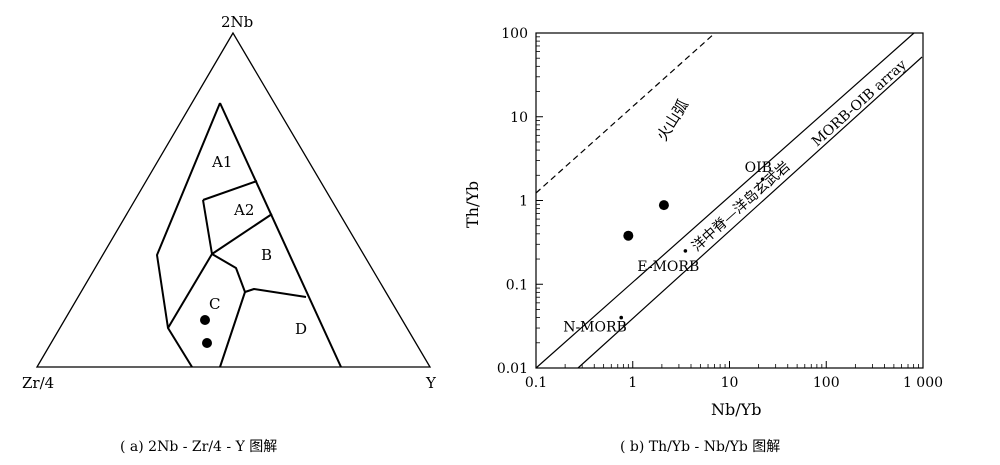 This screenshot has width=1000, height=465. What do you see at coordinates (230, 190) in the screenshot?
I see `boundary-a1-a2` at bounding box center [230, 190].